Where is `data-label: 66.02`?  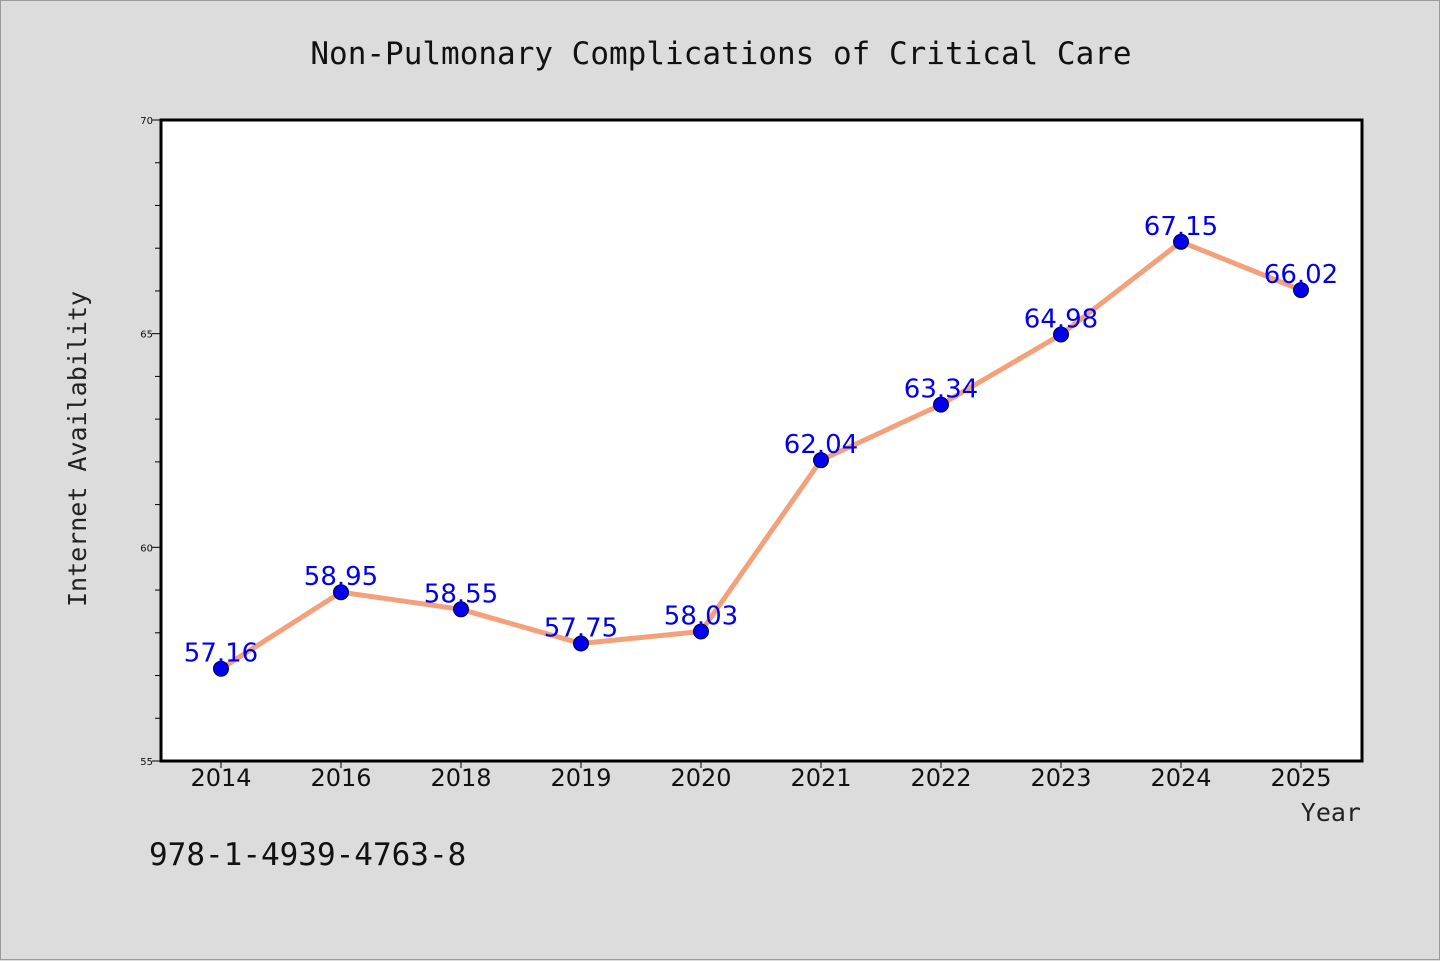
data-label: 66.02 is located at coordinates (1301, 275).